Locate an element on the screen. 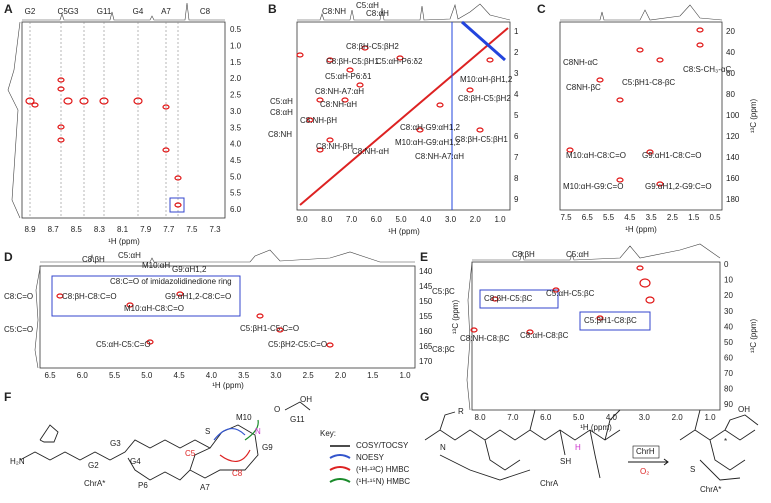 The width and height of the screenshot is (771, 503). peak-label: C5:αH is located at coordinates (281, 101).